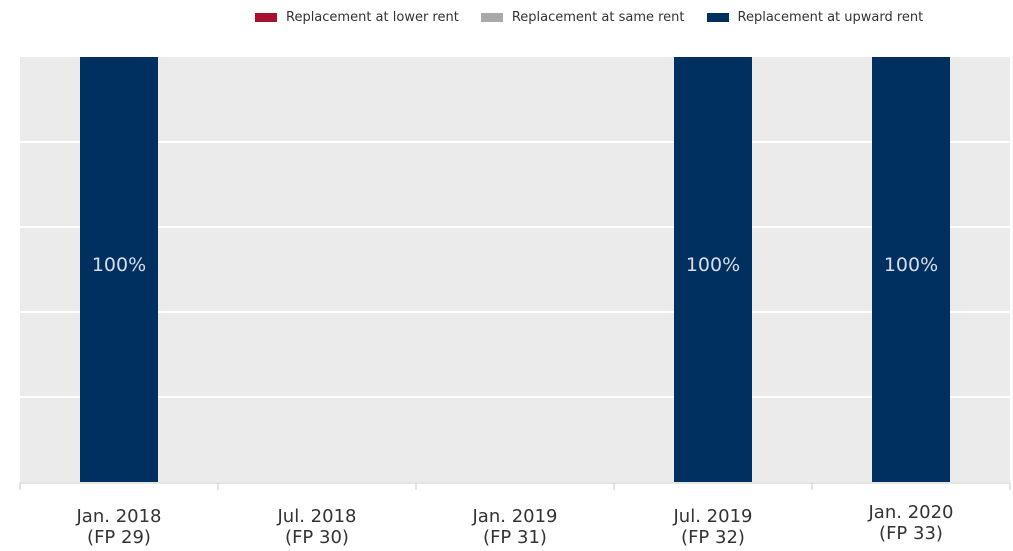 The height and width of the screenshot is (551, 1013). Describe the element at coordinates (911, 512) in the screenshot. I see `x-tick-label-5-line-1: Jan. 2020` at that location.